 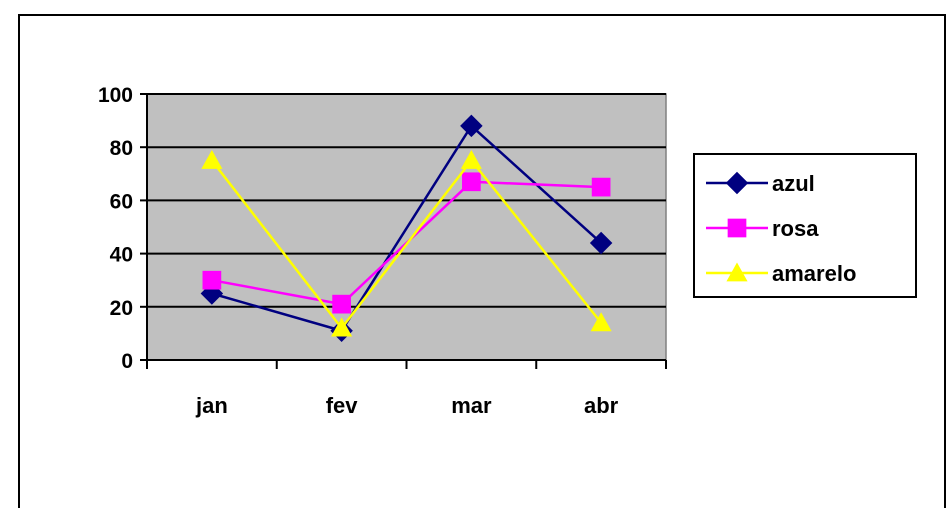 What do you see at coordinates (406, 244) in the screenshot?
I see `series-line-amarelo` at bounding box center [406, 244].